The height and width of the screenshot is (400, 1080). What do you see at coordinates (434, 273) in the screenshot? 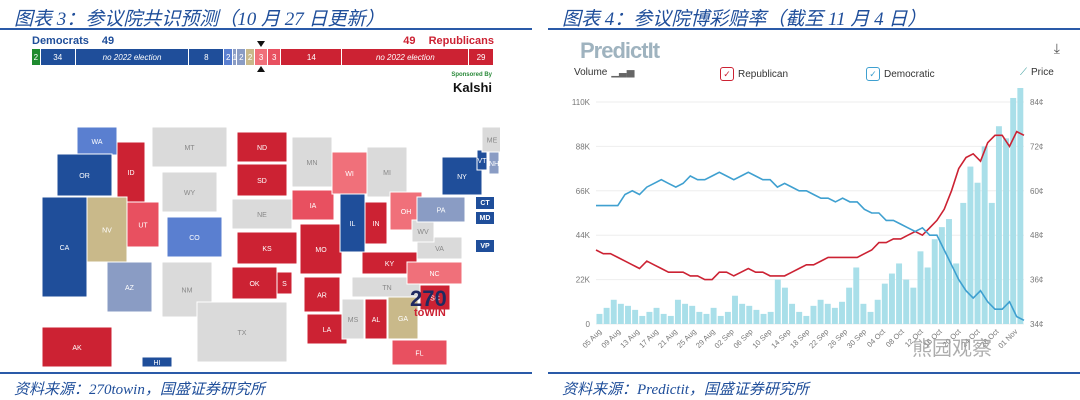
I see `state-nc: NC` at bounding box center [434, 273].